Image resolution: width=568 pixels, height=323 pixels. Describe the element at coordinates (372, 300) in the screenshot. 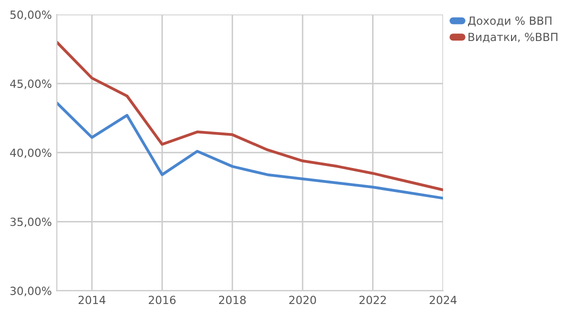

I see `x-tick-label: 2022` at that location.